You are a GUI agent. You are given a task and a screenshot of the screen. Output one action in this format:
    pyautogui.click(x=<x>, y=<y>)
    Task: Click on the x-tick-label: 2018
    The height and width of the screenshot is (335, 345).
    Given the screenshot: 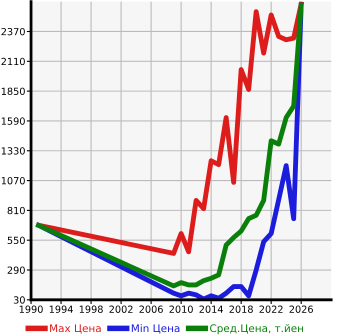 What is the action you would take?
    pyautogui.click(x=241, y=309)
    